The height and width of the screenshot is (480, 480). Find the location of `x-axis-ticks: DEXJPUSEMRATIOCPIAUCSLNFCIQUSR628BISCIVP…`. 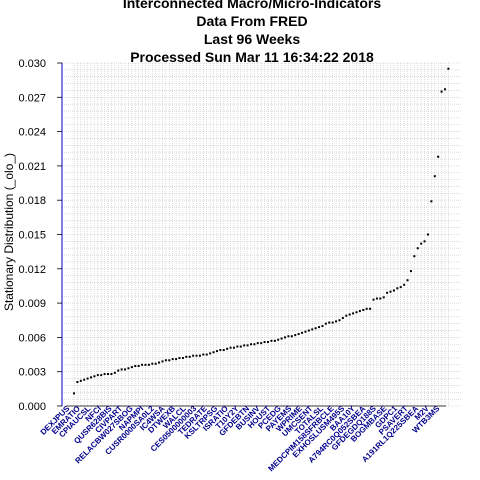

x-axis-ticks: DEXJPUSEMRATIOCPIAUCSLNFCIQUSR628BISCIVP… is located at coordinates (240, 439).